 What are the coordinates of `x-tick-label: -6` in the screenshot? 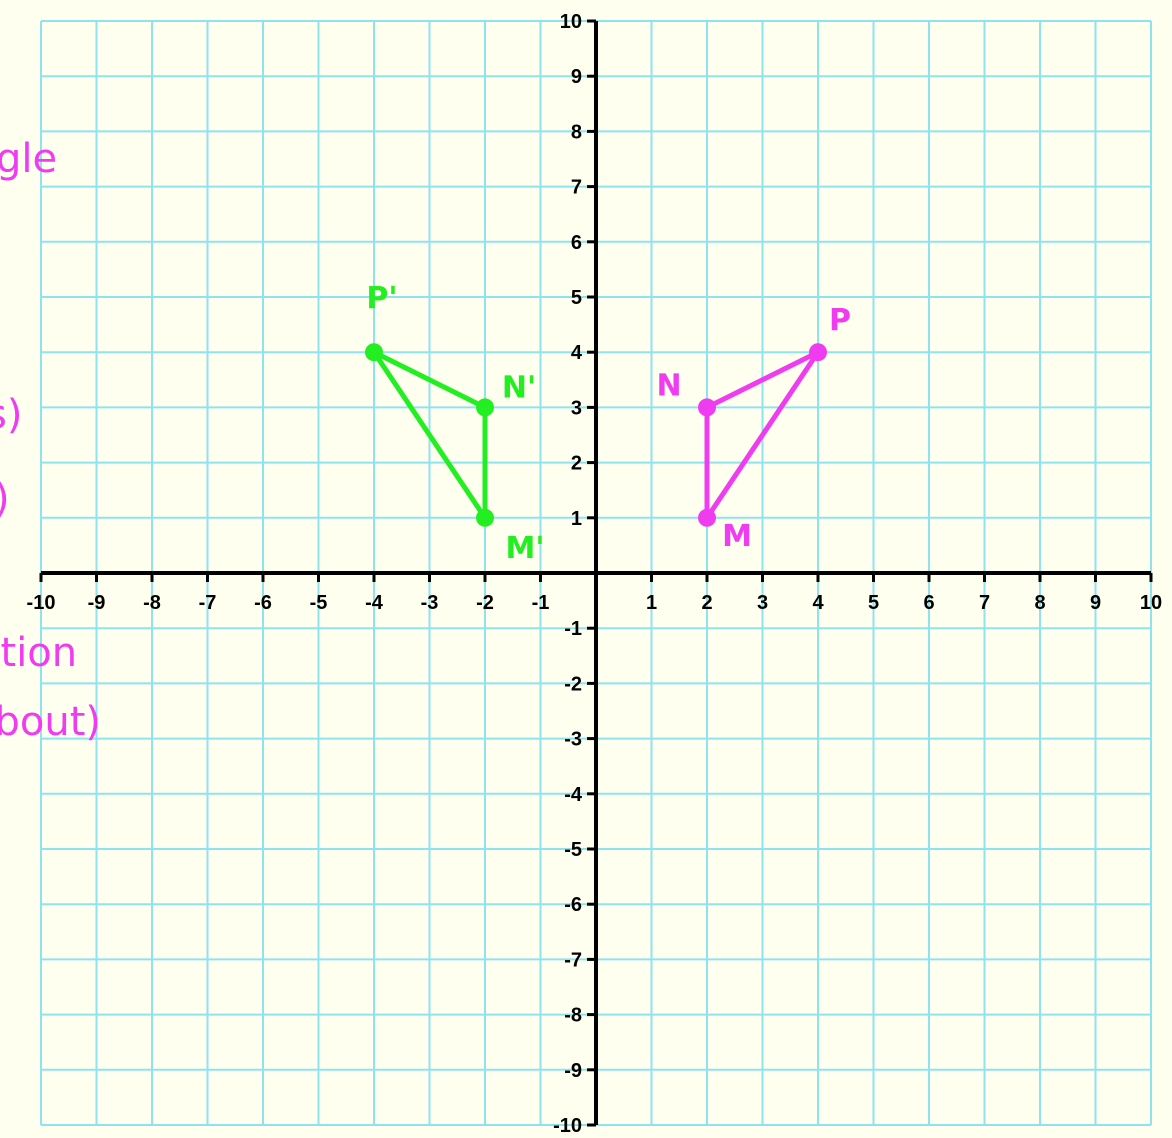 It's located at (263, 603).